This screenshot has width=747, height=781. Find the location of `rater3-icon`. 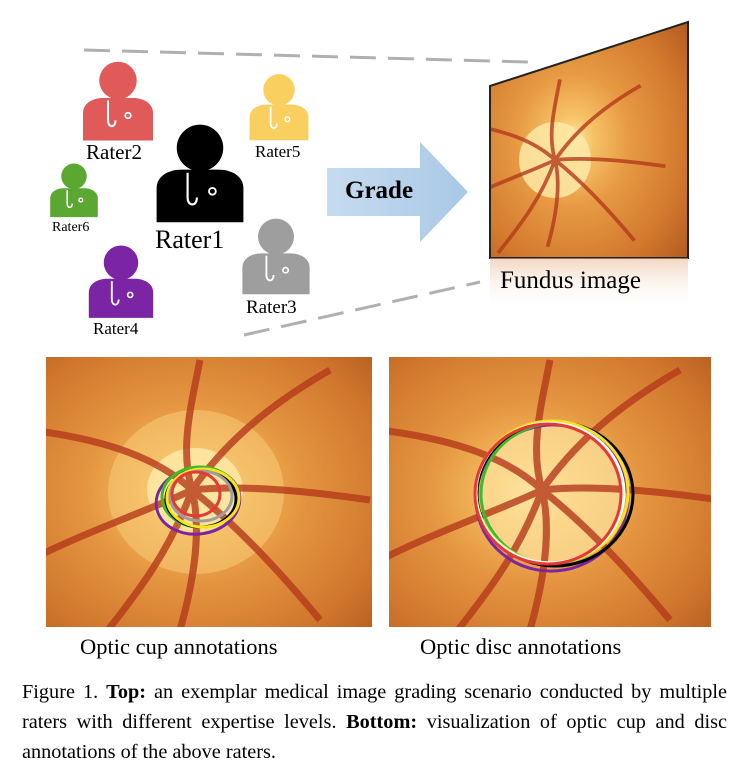

rater3-icon is located at coordinates (276, 256).